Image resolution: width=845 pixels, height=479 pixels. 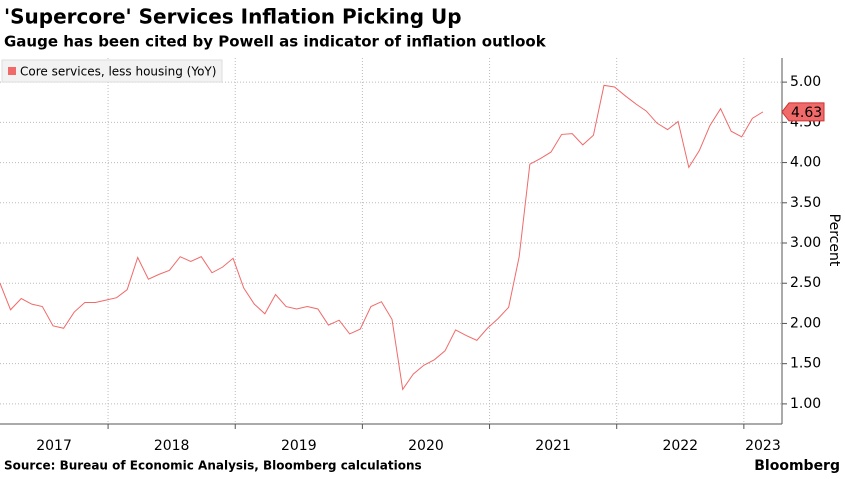 What do you see at coordinates (118, 72) in the screenshot?
I see `legend-label: Core services, less housing (YoY)` at bounding box center [118, 72].